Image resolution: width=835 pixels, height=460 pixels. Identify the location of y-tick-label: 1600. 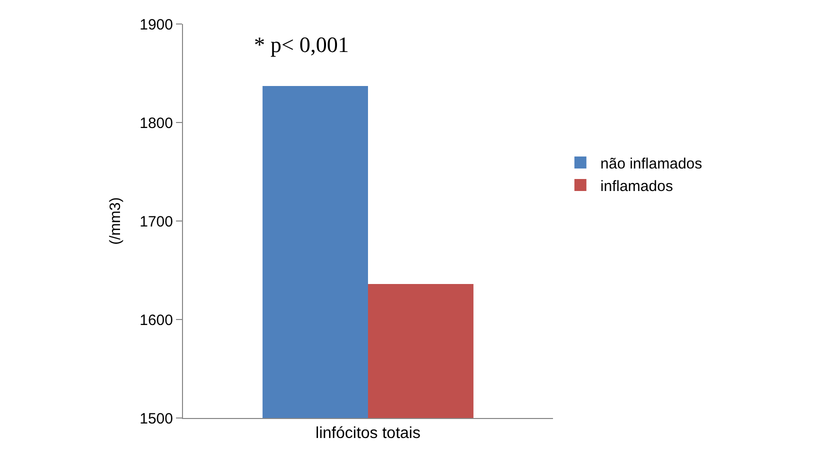
(156, 320).